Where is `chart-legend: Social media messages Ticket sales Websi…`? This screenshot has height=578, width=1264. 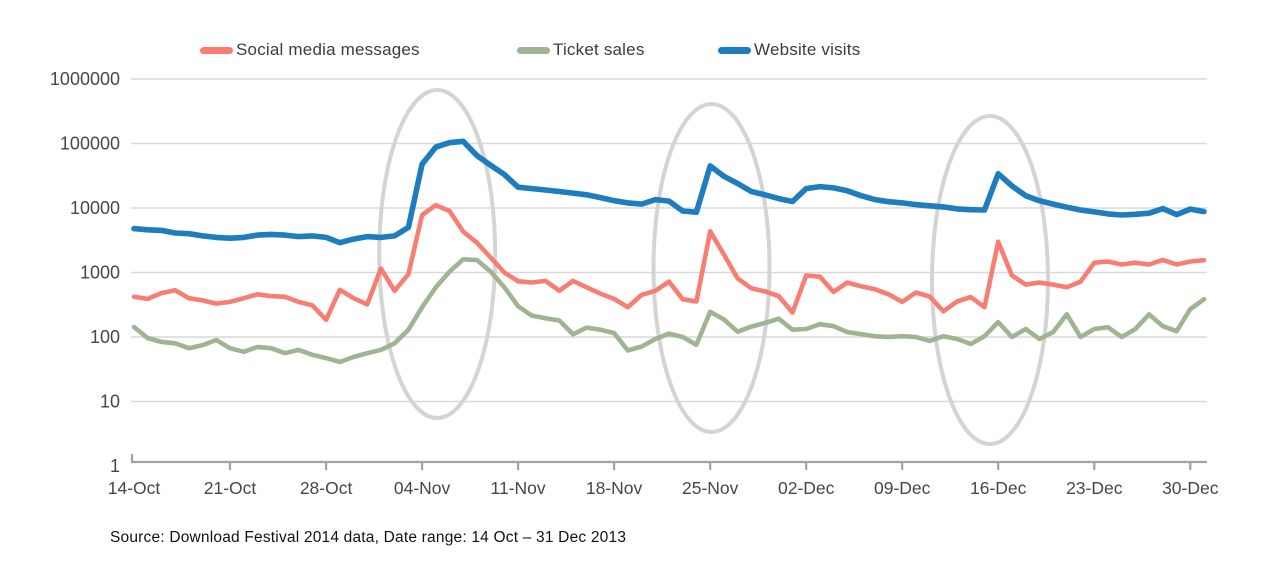 chart-legend: Social media messages Ticket sales Websi… is located at coordinates (632, 35).